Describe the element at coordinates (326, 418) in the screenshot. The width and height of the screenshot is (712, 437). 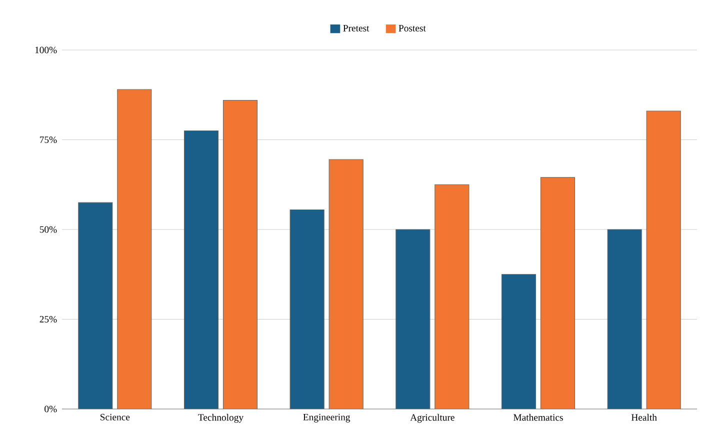
I see `x-tick-label: Engineering` at that location.